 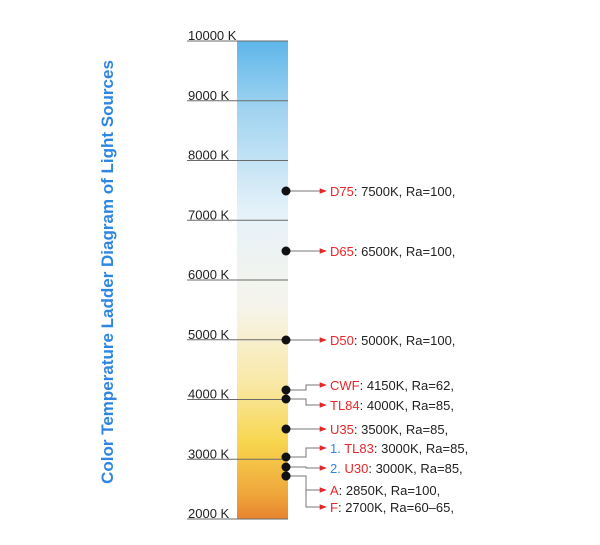 I want to click on tick-label: 10000 K, so click(x=212, y=35).